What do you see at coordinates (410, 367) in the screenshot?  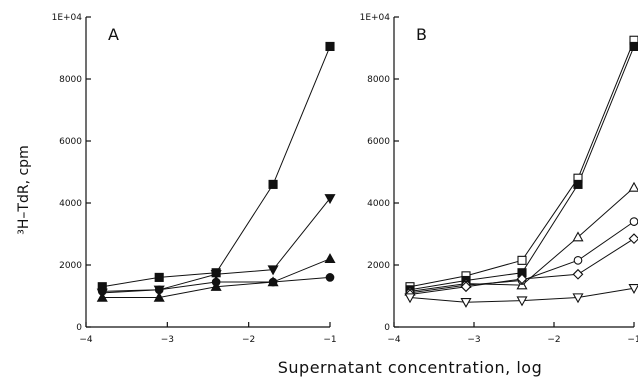 I see `x-axis-title: Supernatant concentration, log` at bounding box center [410, 367].